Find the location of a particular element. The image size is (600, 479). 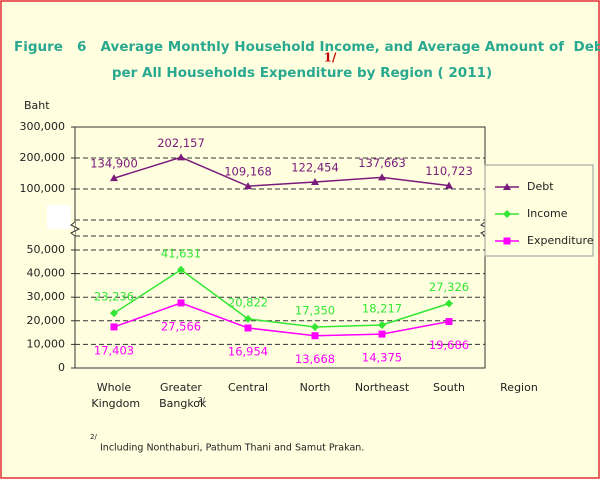

value-label: 13,668 is located at coordinates (315, 359).